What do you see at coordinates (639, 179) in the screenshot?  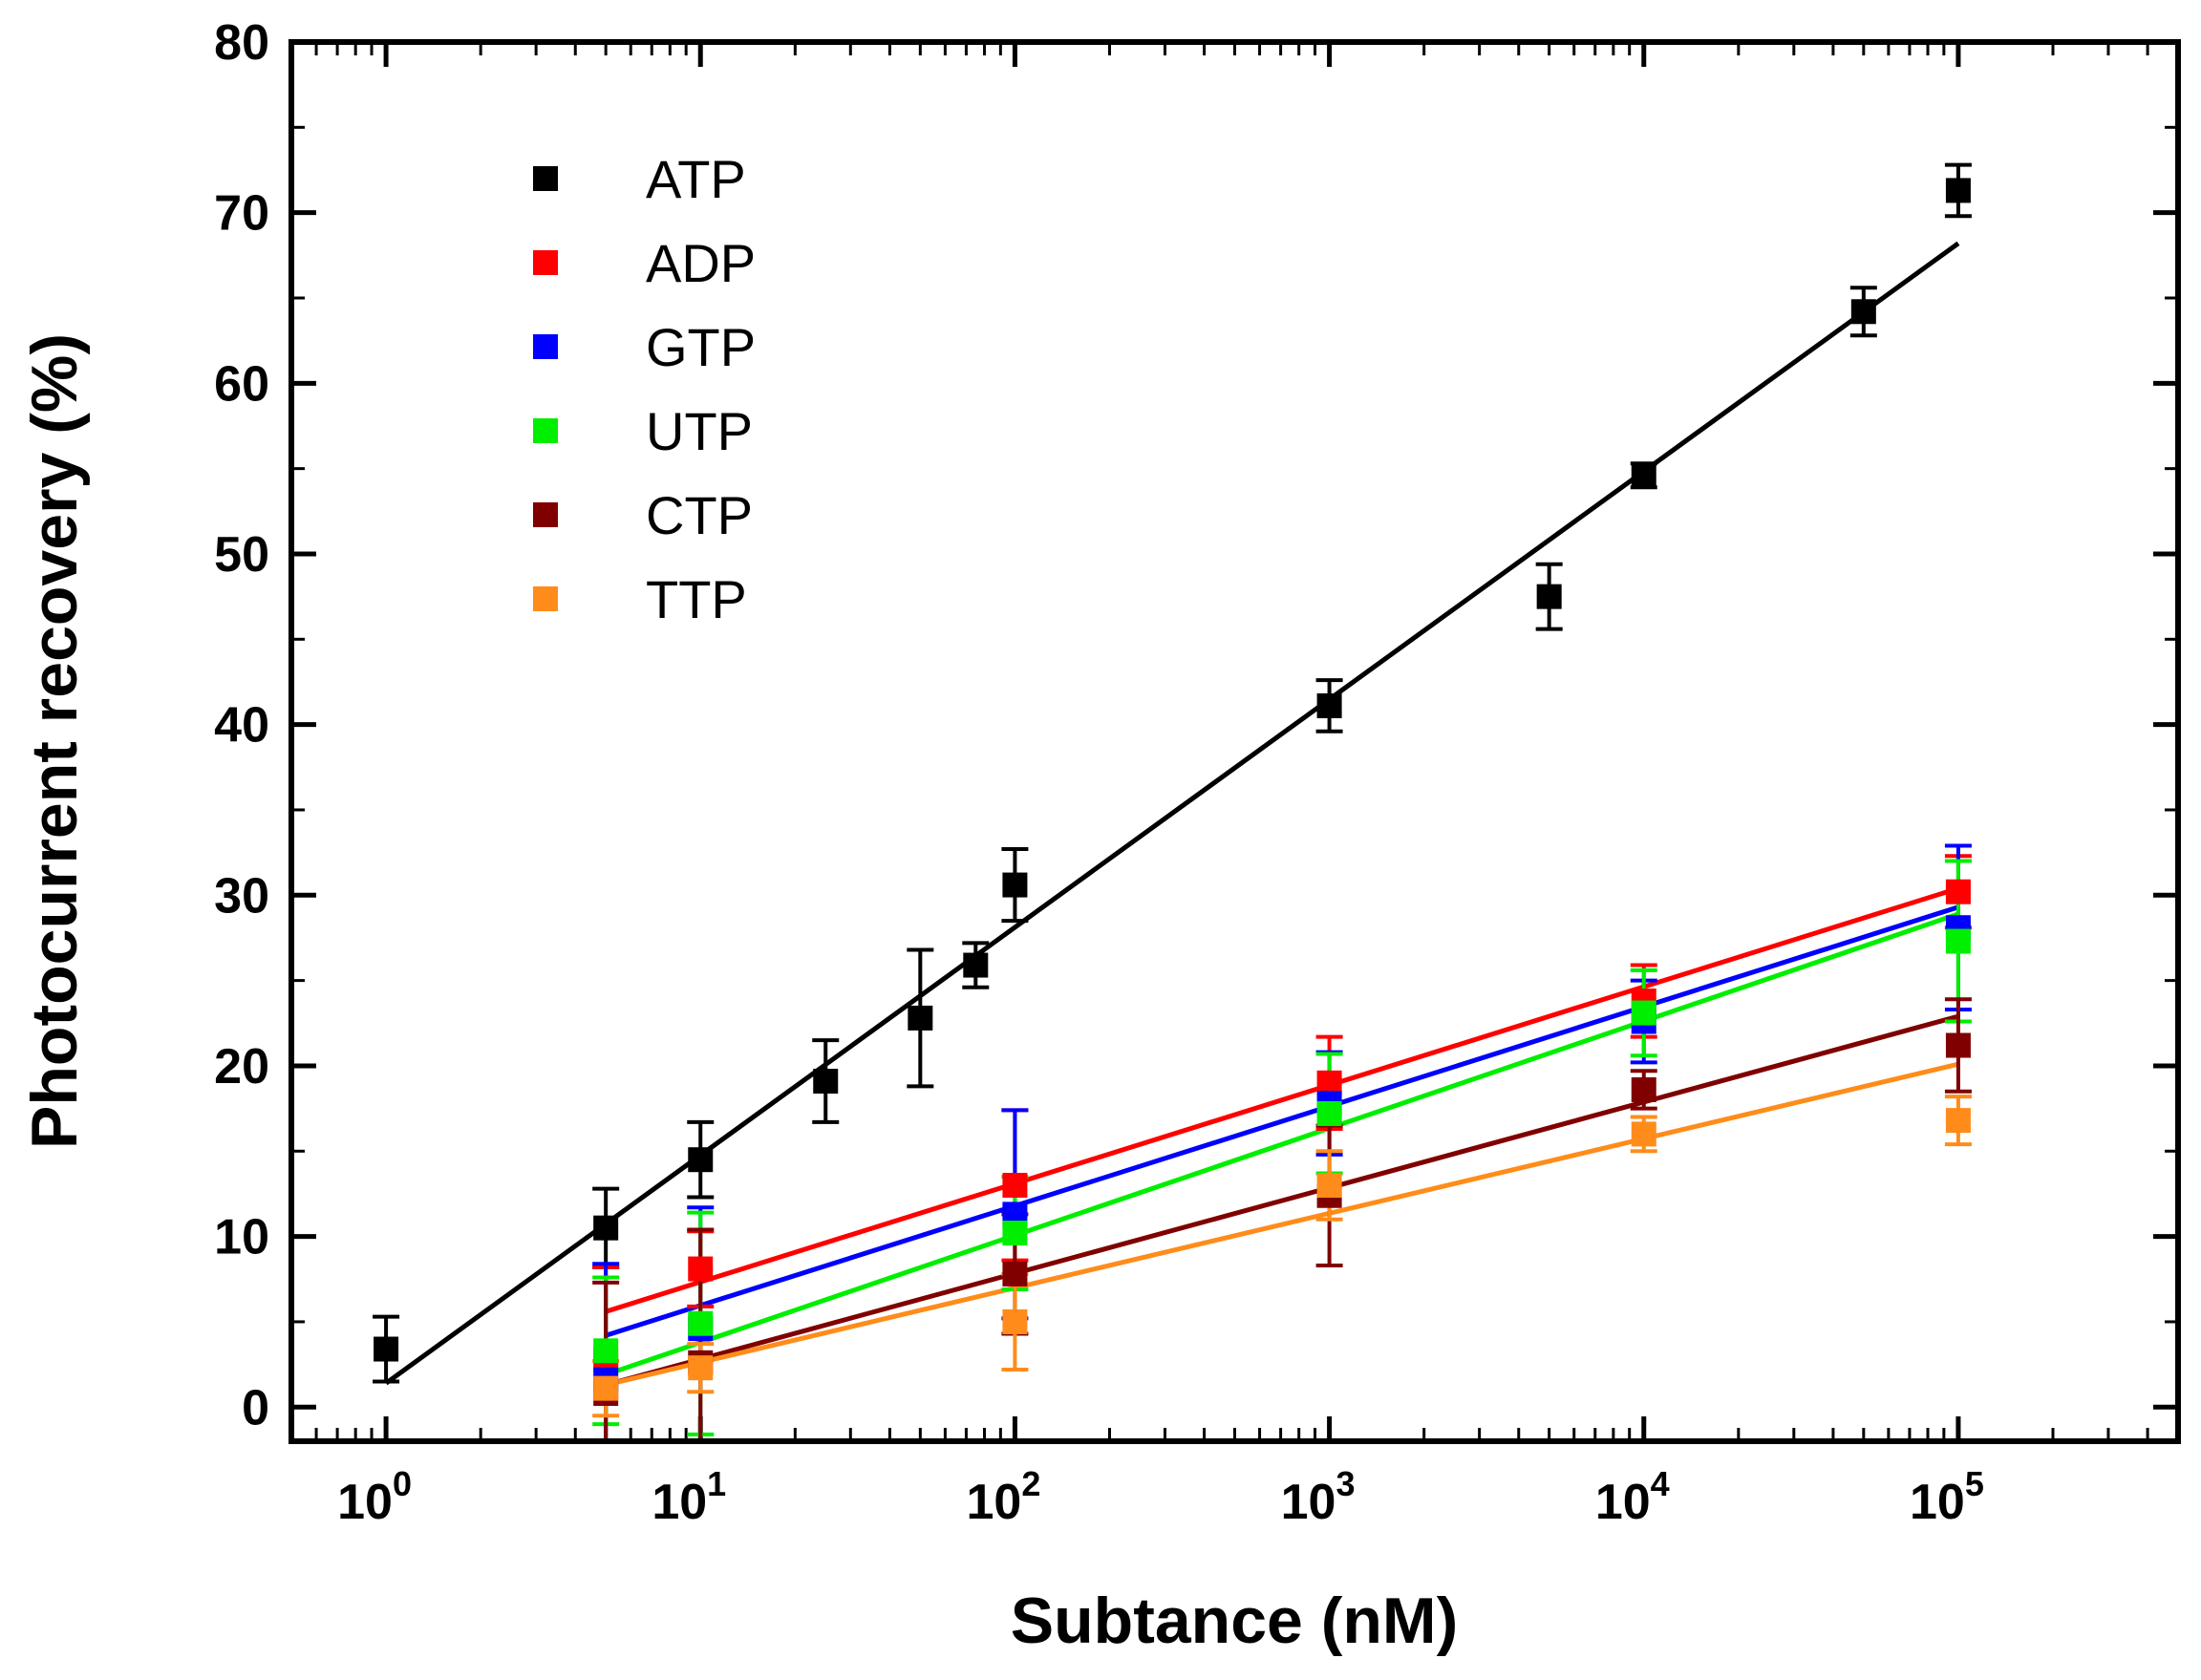 I see `legend-item-atp: ATP` at bounding box center [639, 179].